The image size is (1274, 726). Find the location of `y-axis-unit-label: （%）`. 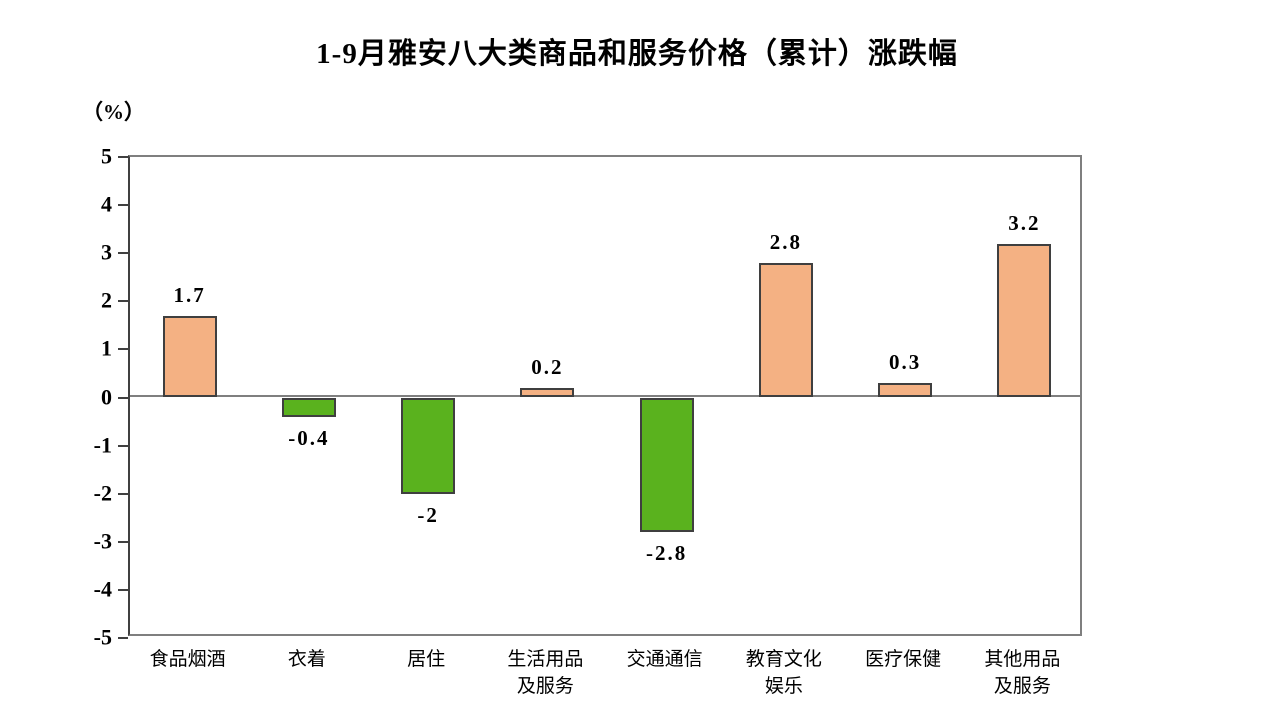

y-axis-unit-label: （%） is located at coordinates (113, 112).